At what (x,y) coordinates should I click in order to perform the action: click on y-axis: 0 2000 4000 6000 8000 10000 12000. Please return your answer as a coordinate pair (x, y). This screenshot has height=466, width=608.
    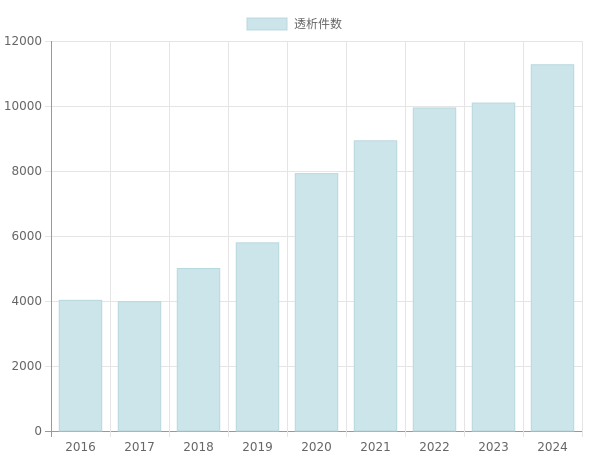
    Looking at the image, I should click on (23, 236).